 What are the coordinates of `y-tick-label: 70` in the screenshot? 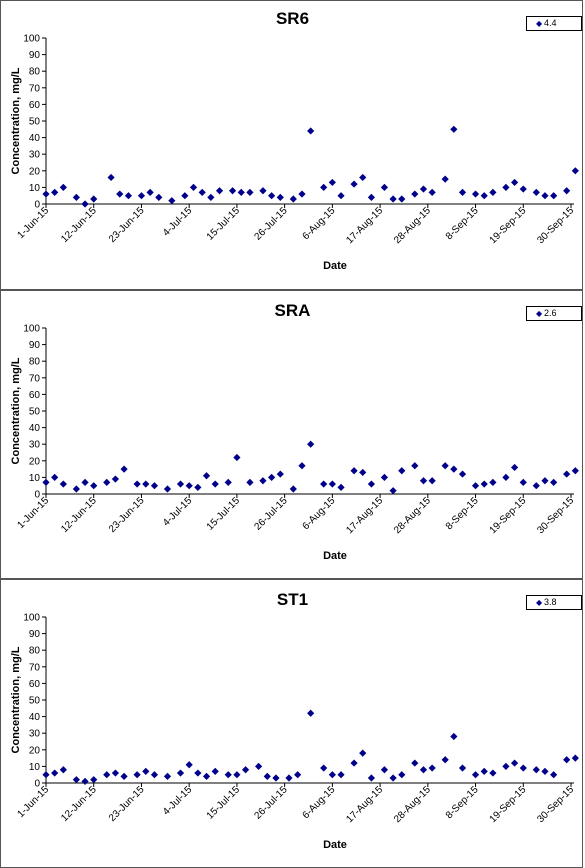 It's located at (35, 667).